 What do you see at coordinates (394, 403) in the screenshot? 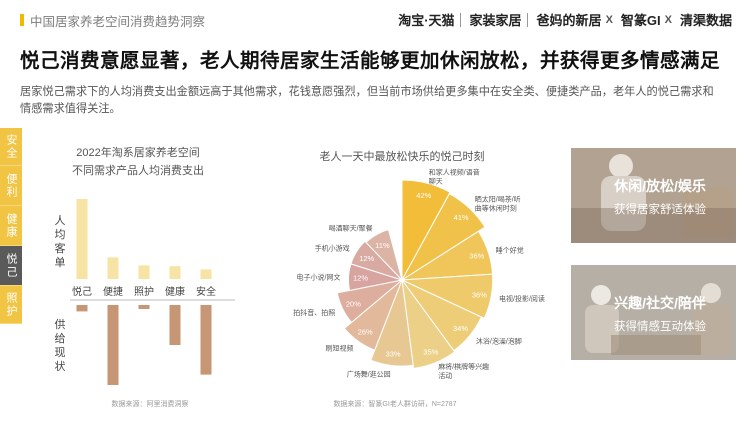
I see `pie-chart-source: 数据来源：智篆GI老人群访研，N=2787` at bounding box center [394, 403].